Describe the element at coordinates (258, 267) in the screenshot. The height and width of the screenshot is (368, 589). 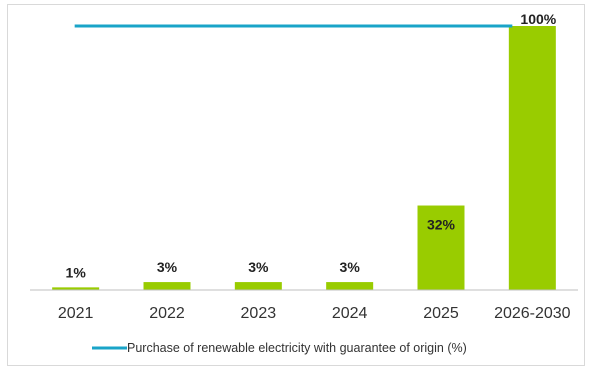
I see `data-label-2023: 3%` at that location.